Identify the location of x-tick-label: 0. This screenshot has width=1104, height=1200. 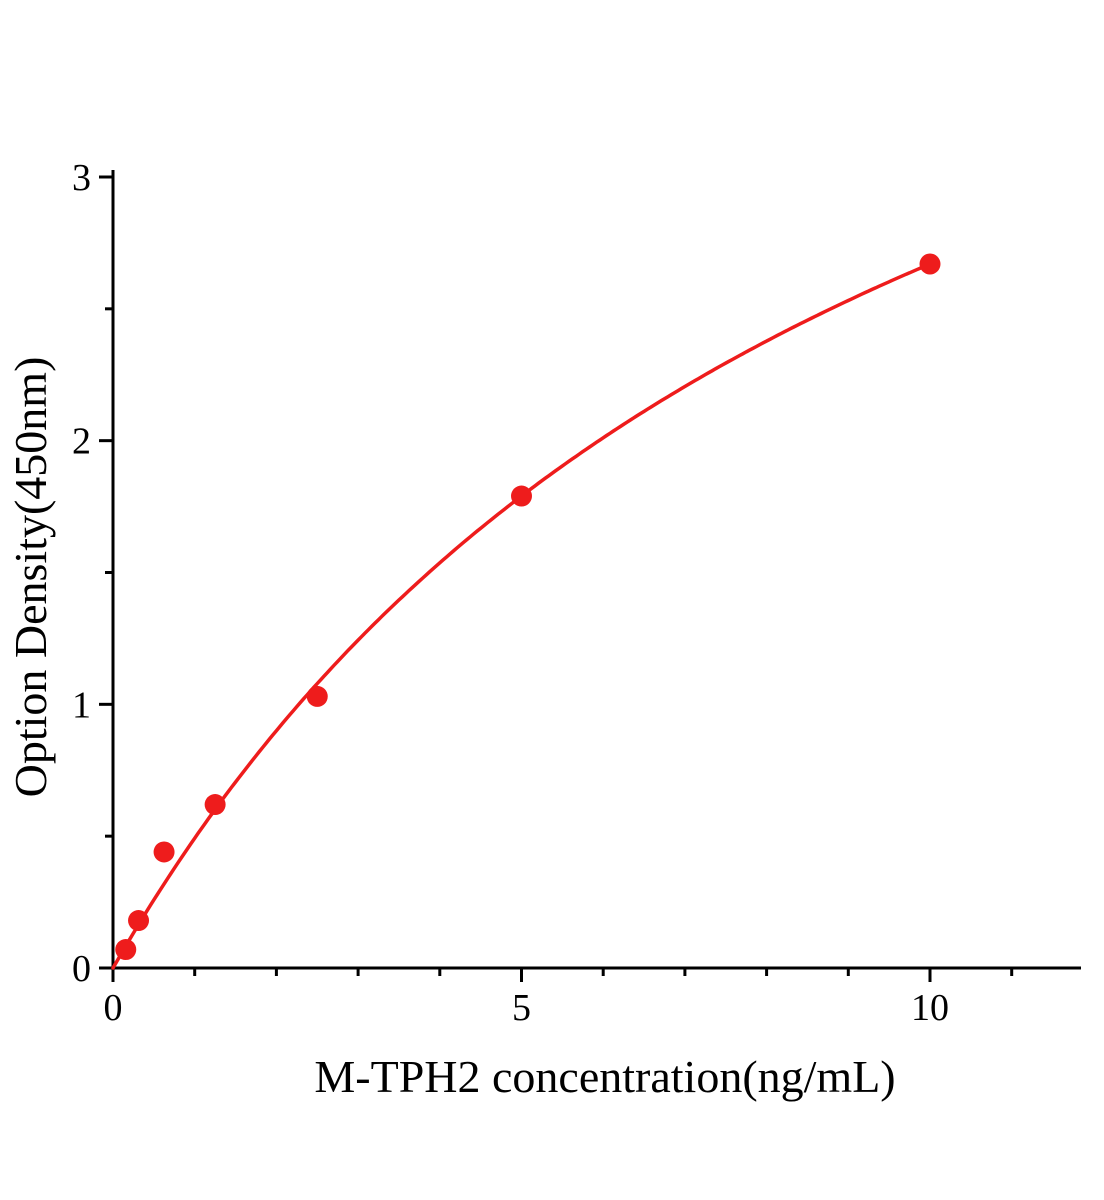
(113, 1008).